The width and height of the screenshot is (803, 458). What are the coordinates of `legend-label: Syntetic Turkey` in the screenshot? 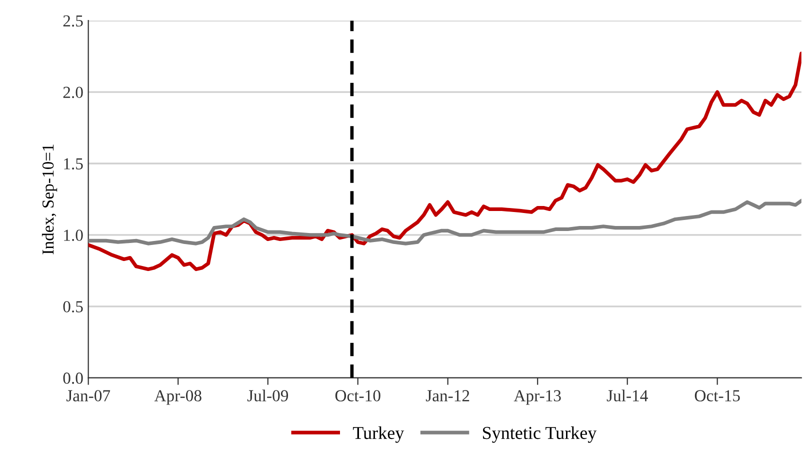 It's located at (539, 434).